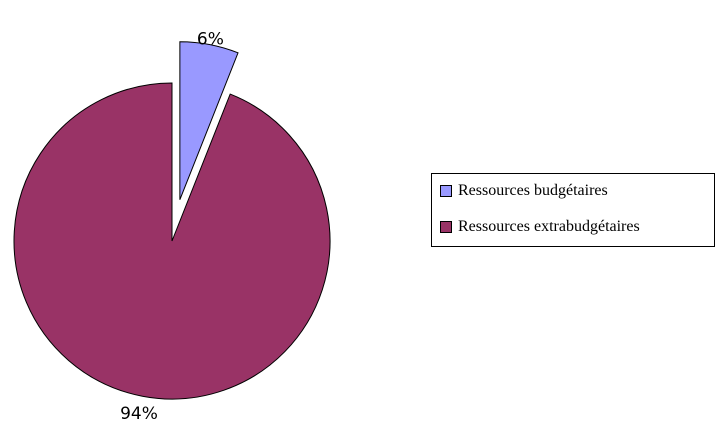 This screenshot has width=716, height=435. Describe the element at coordinates (446, 227) in the screenshot. I see `legend-swatch-extrabudgetaires` at that location.